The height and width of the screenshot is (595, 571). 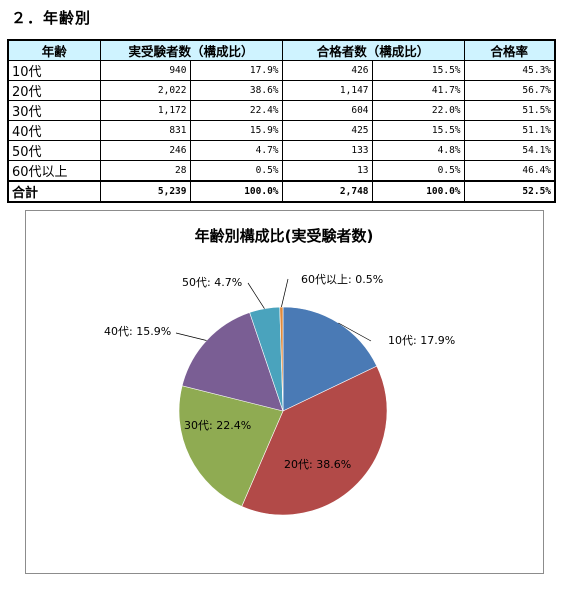 What do you see at coordinates (145, 110) in the screenshot?
I see `examinees-cell: 1,172` at bounding box center [145, 110].